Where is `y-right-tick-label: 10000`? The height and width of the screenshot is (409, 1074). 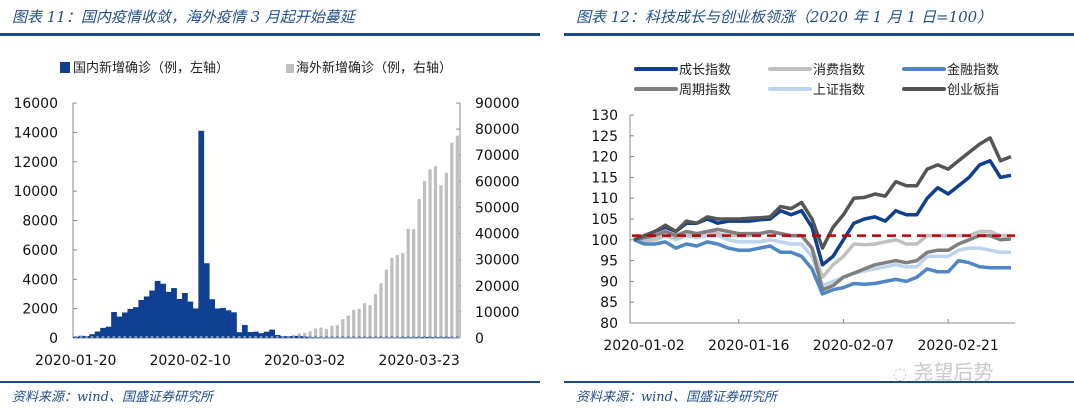 y-right-tick-label: 10000 is located at coordinates (497, 313).